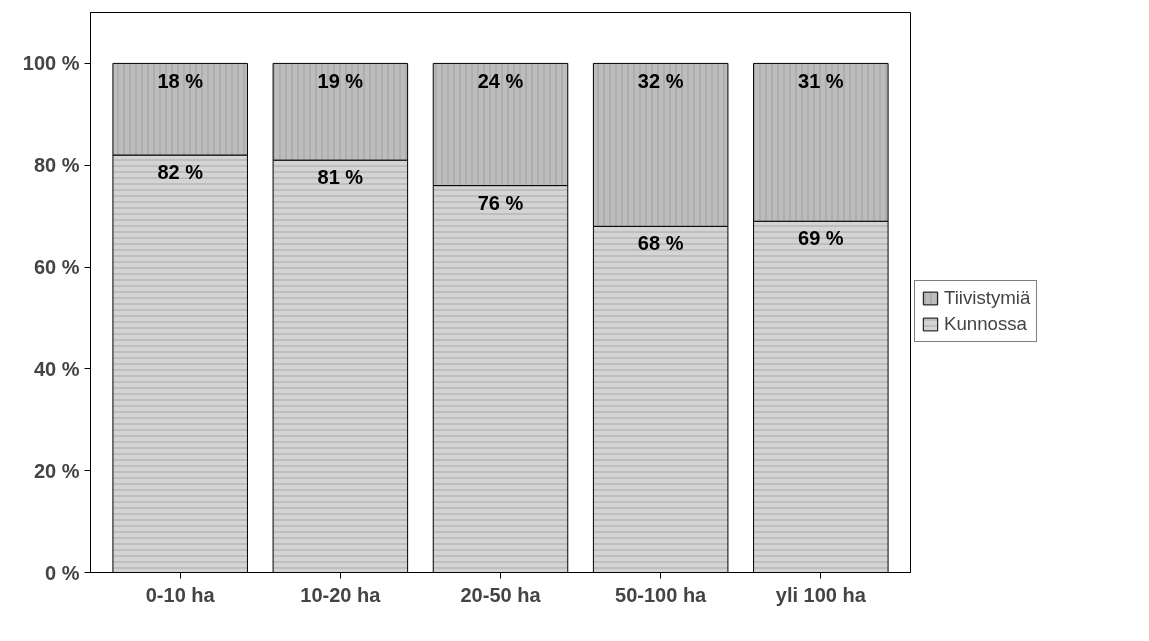 The width and height of the screenshot is (1149, 641). I want to click on legend-label: Kunnossa, so click(985, 324).